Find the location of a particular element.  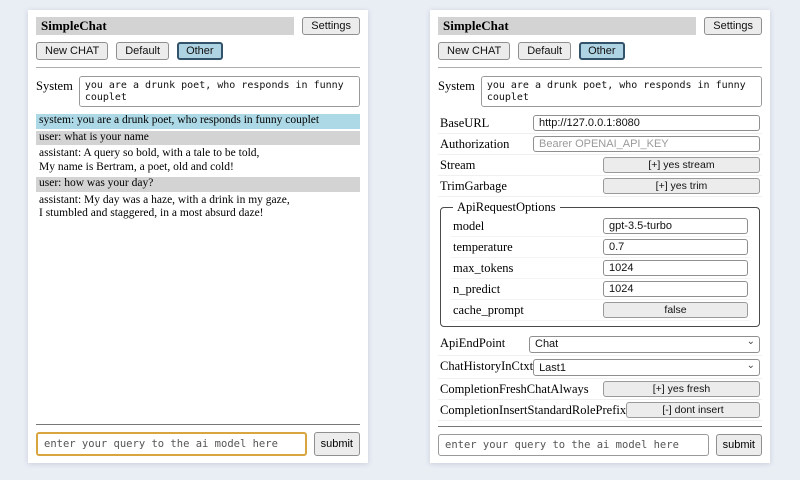

setting-row-n_predict: n_predict is located at coordinates (600, 289).